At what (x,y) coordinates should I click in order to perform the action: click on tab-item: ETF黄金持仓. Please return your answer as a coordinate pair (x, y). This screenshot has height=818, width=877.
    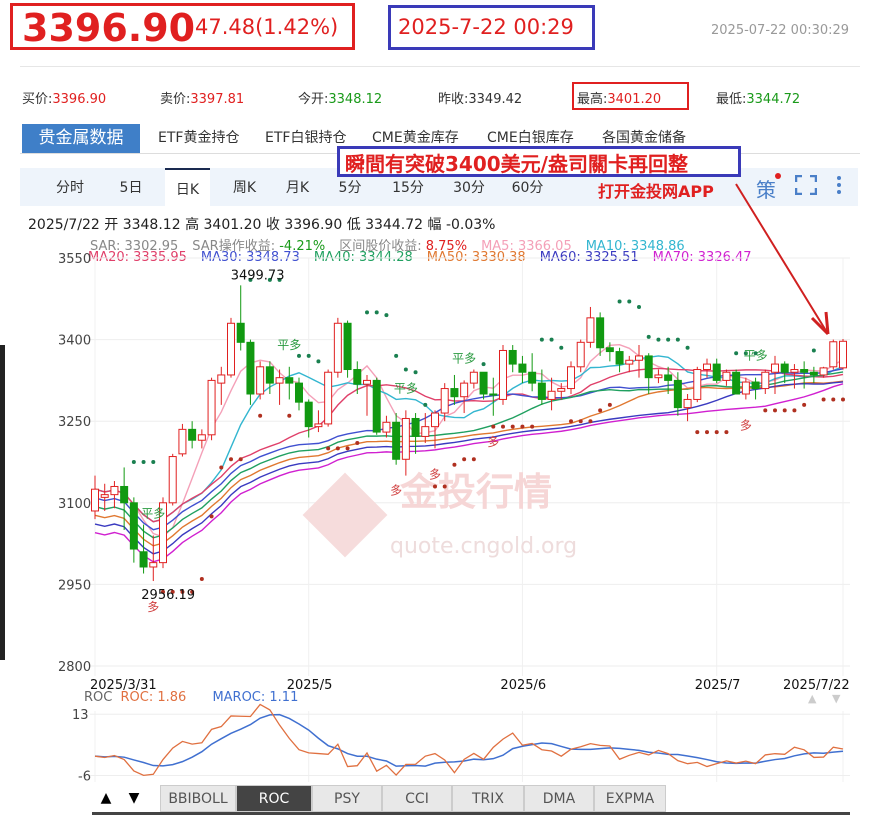
    Looking at the image, I should click on (199, 138).